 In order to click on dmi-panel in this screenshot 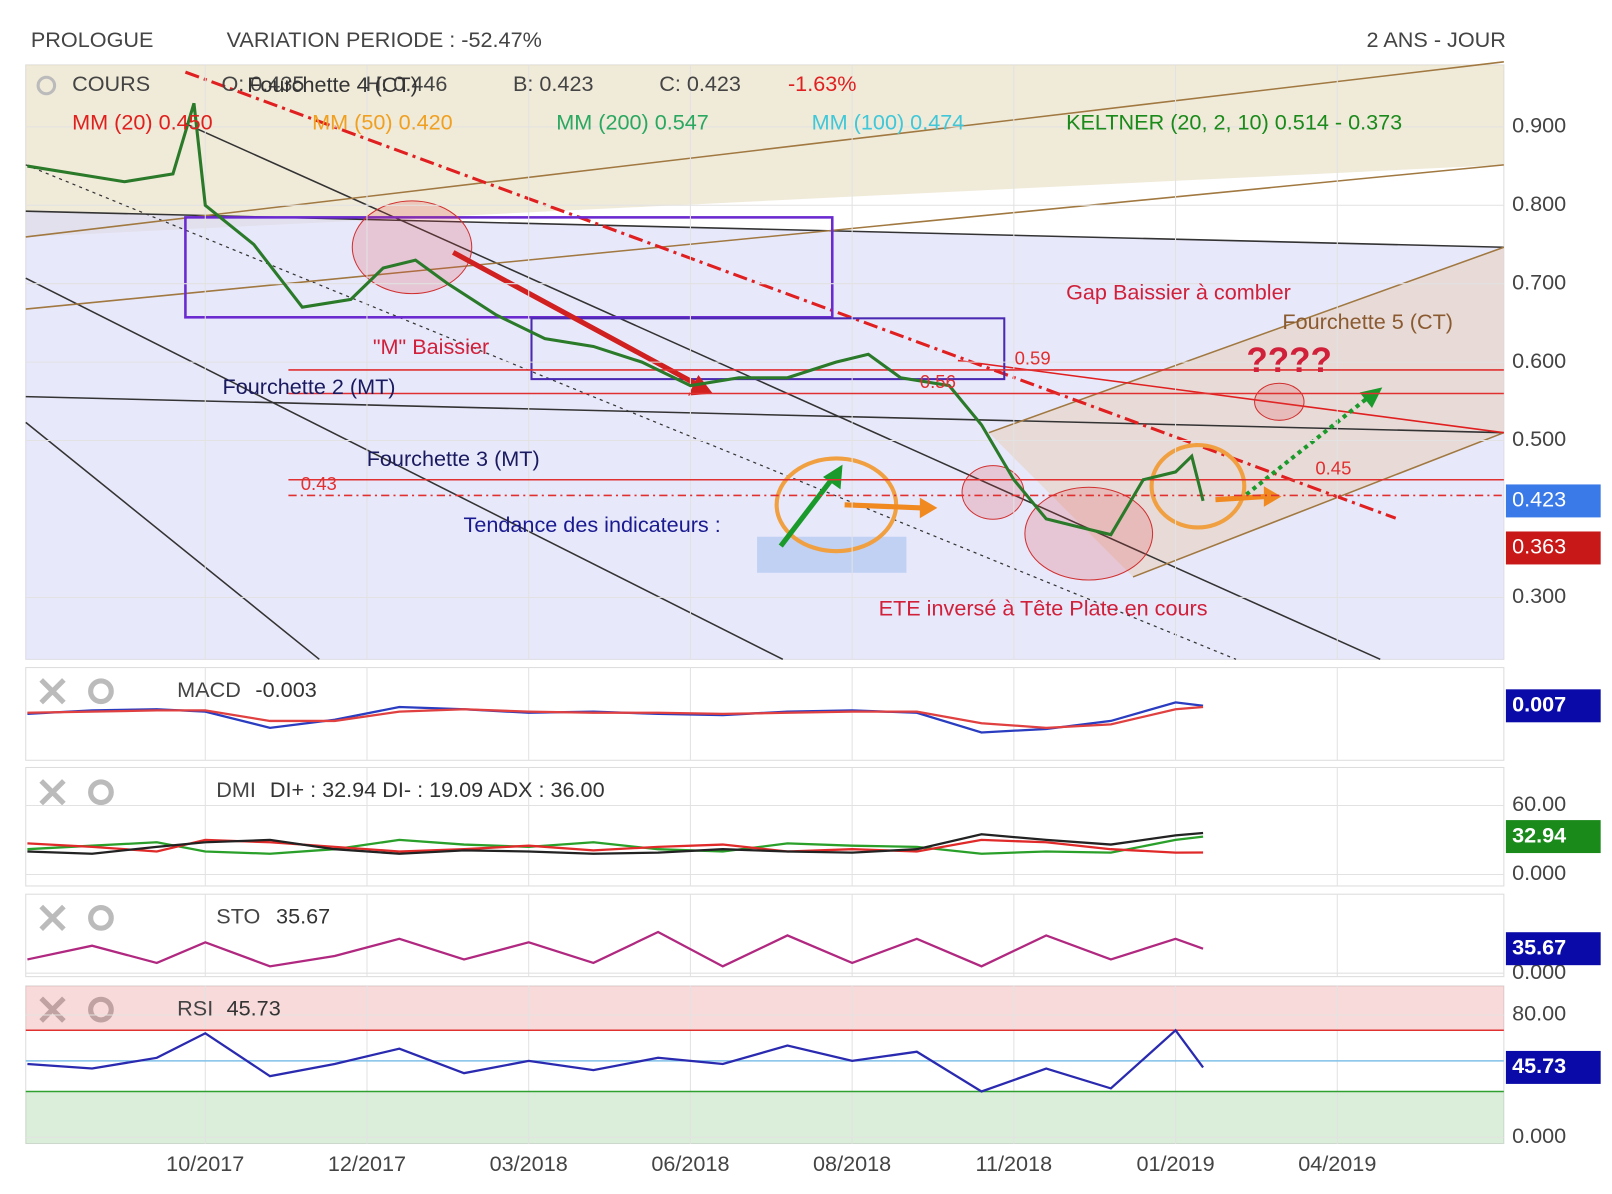, I will do `click(765, 826)`.